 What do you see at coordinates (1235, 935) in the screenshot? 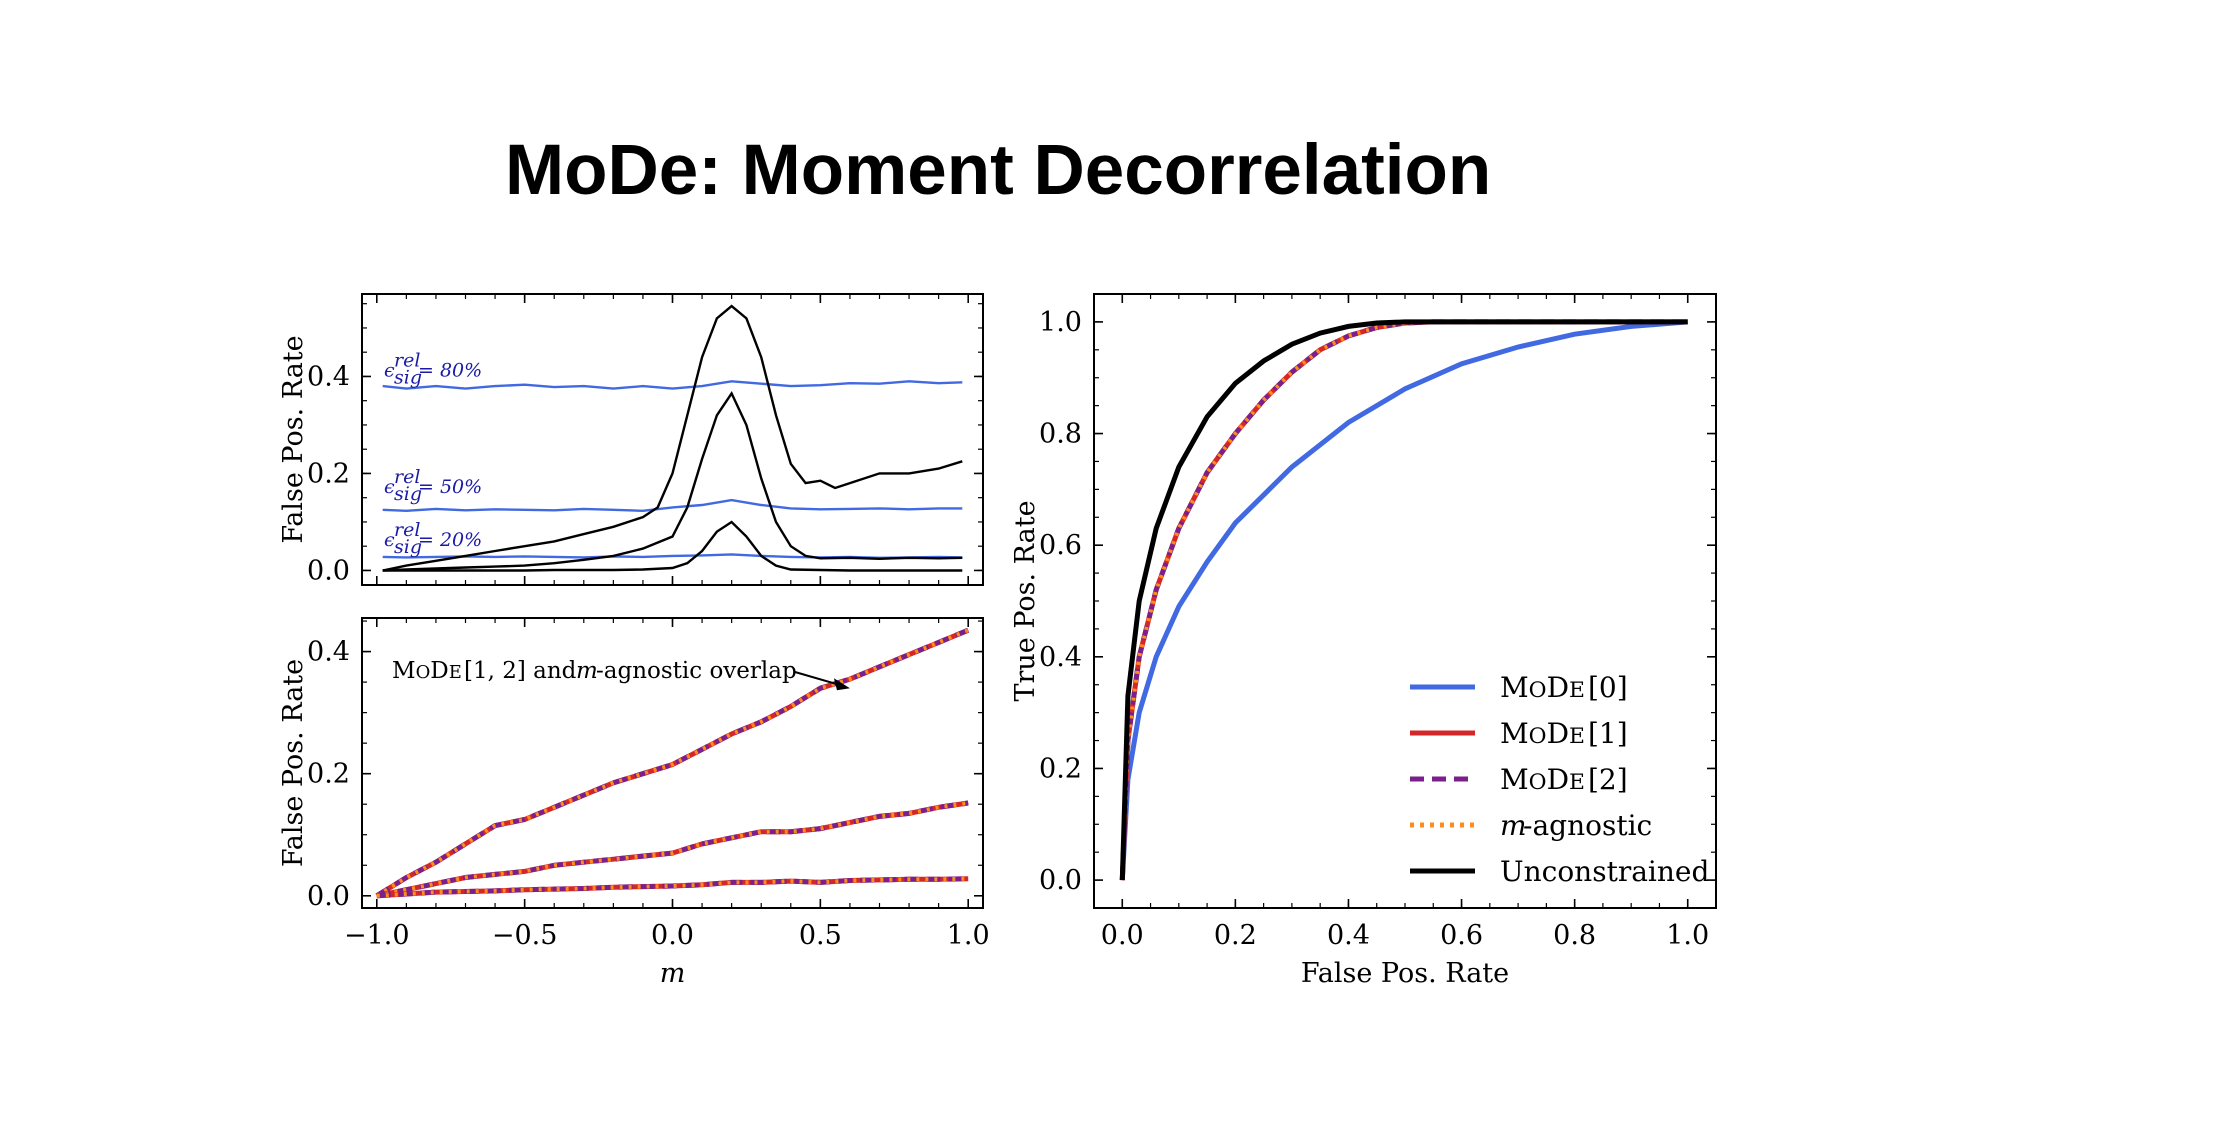
I see `x-tick-label: 0.2` at bounding box center [1235, 935].